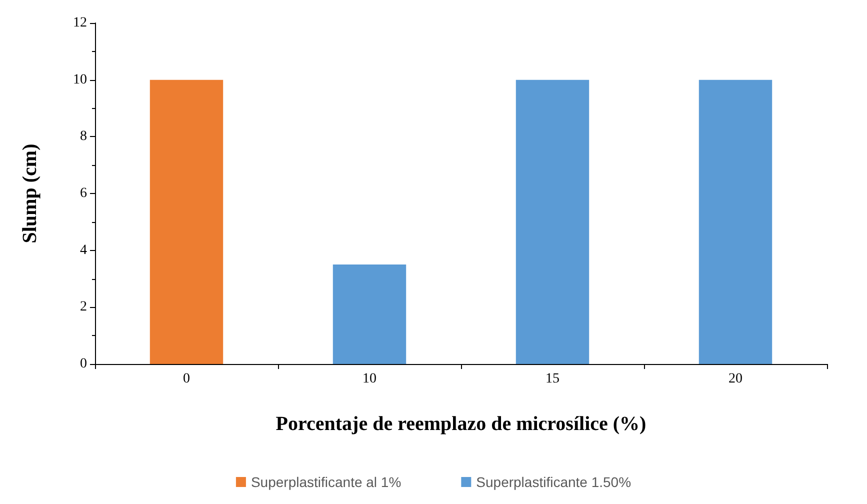 The image size is (867, 504). Describe the element at coordinates (735, 379) in the screenshot. I see `x-tick-label: 20` at that location.